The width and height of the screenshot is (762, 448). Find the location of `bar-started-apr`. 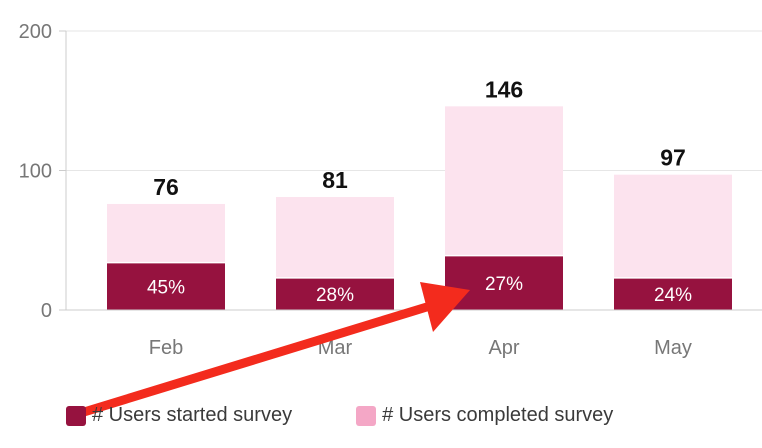

bar-started-apr is located at coordinates (504, 282).